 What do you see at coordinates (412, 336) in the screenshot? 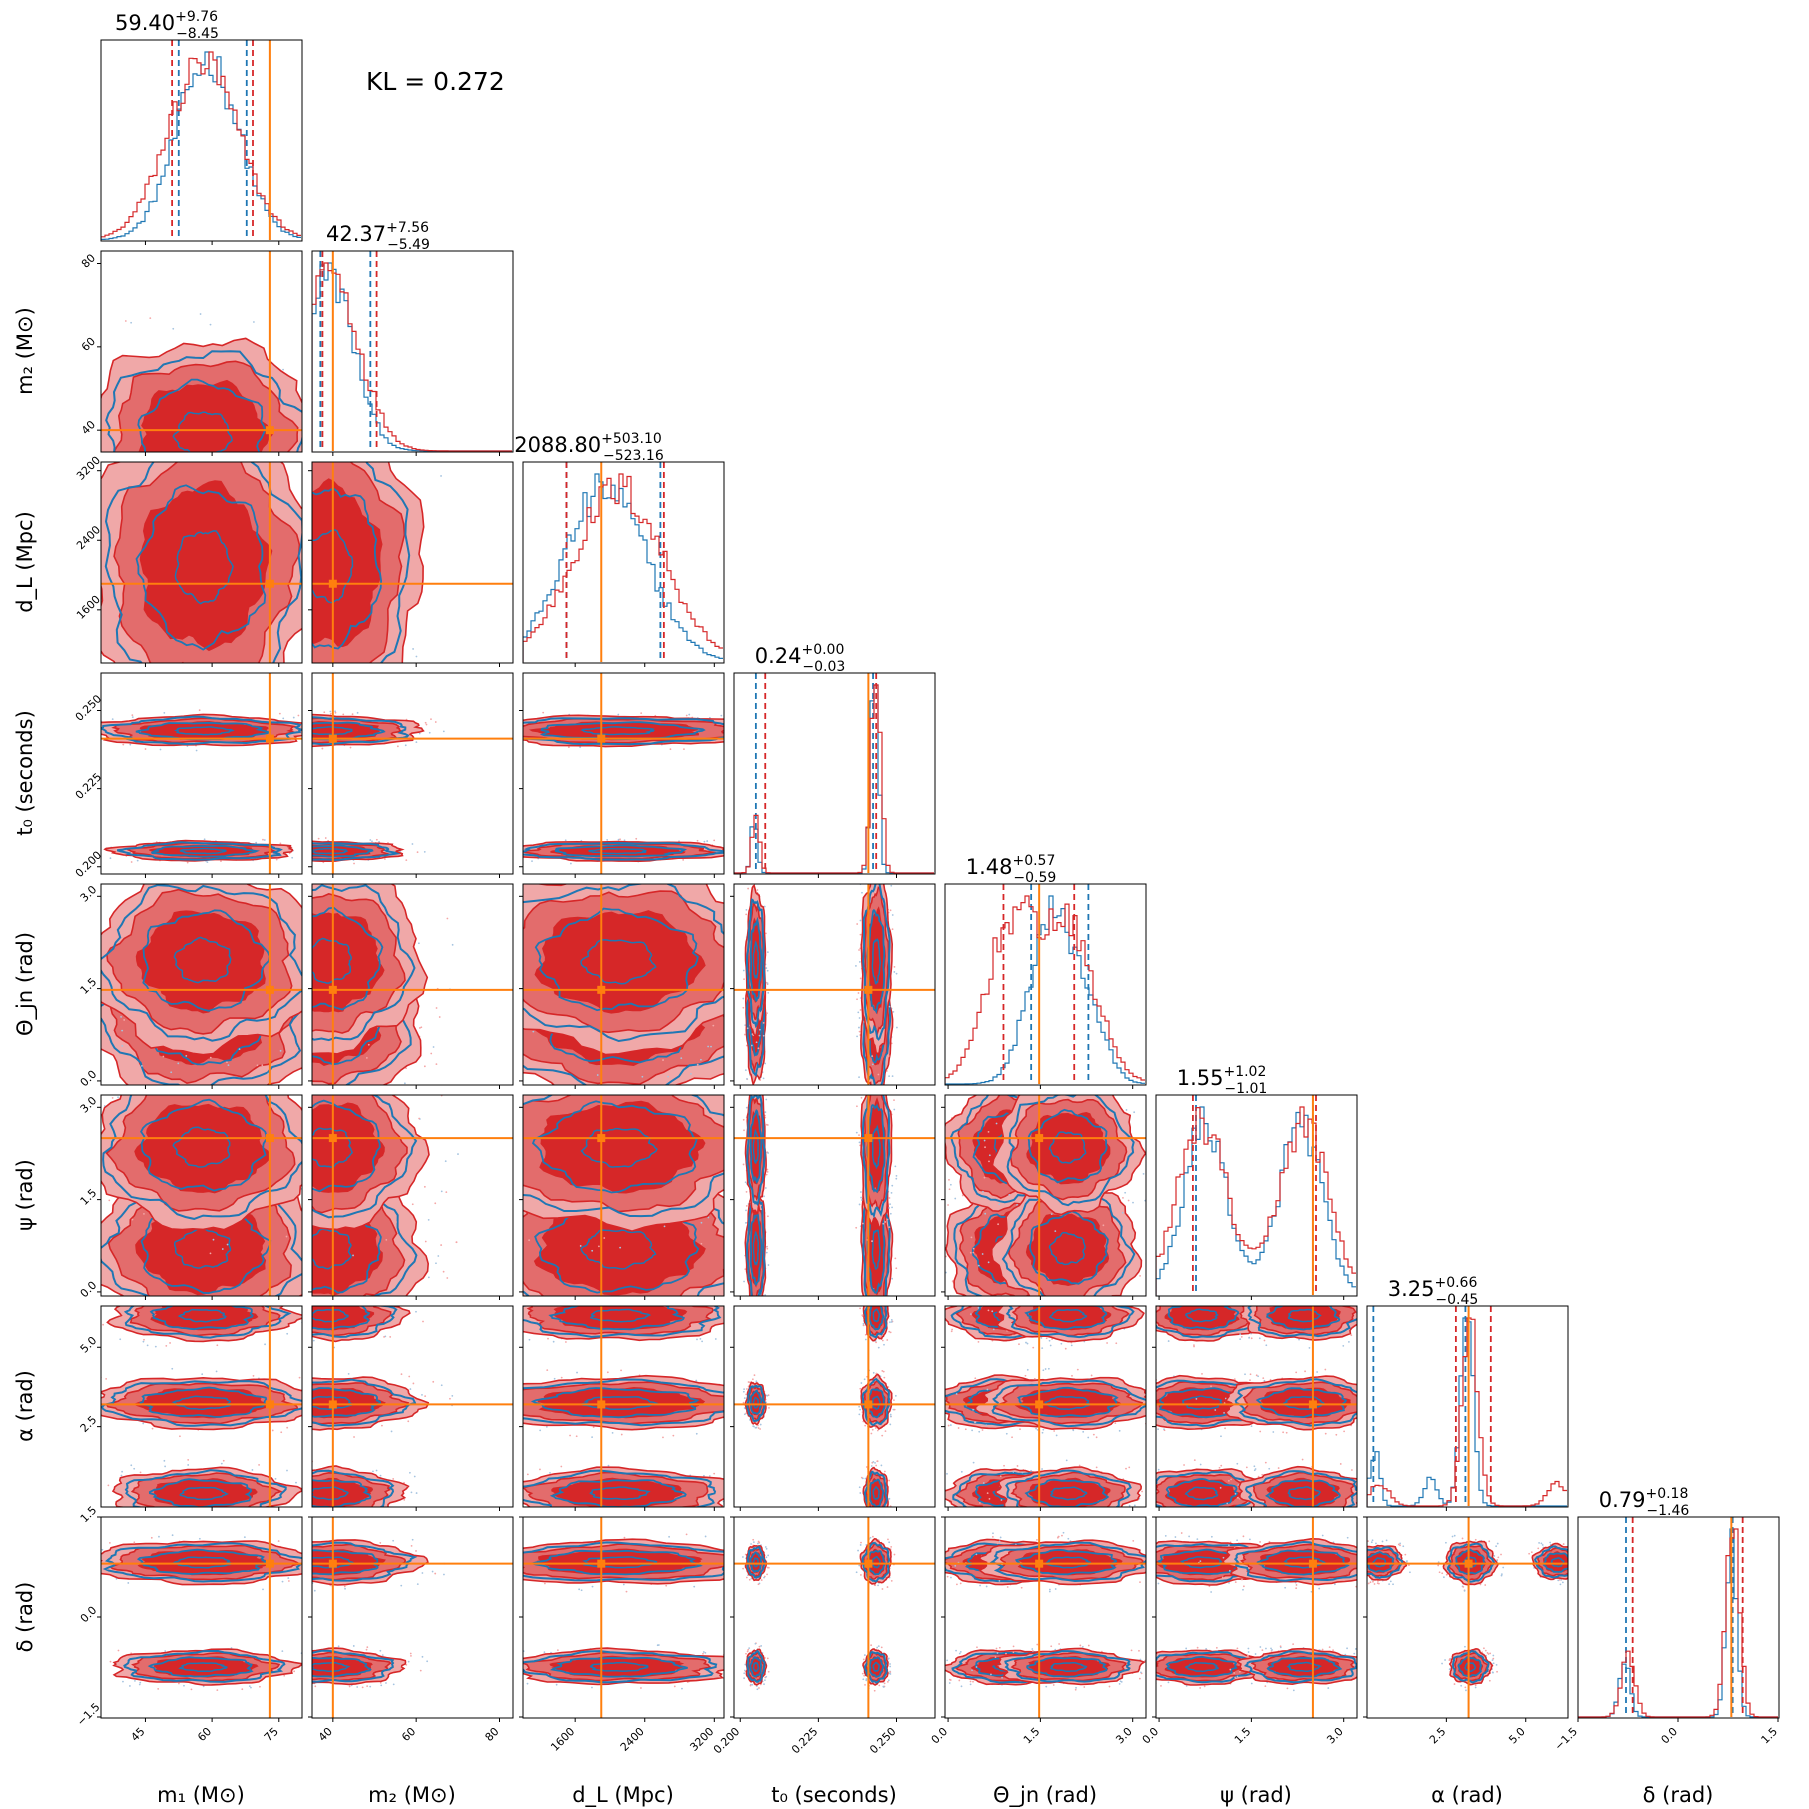
I see `histogram-panel-m2: 42.37+7.56 −5.49` at bounding box center [412, 336].